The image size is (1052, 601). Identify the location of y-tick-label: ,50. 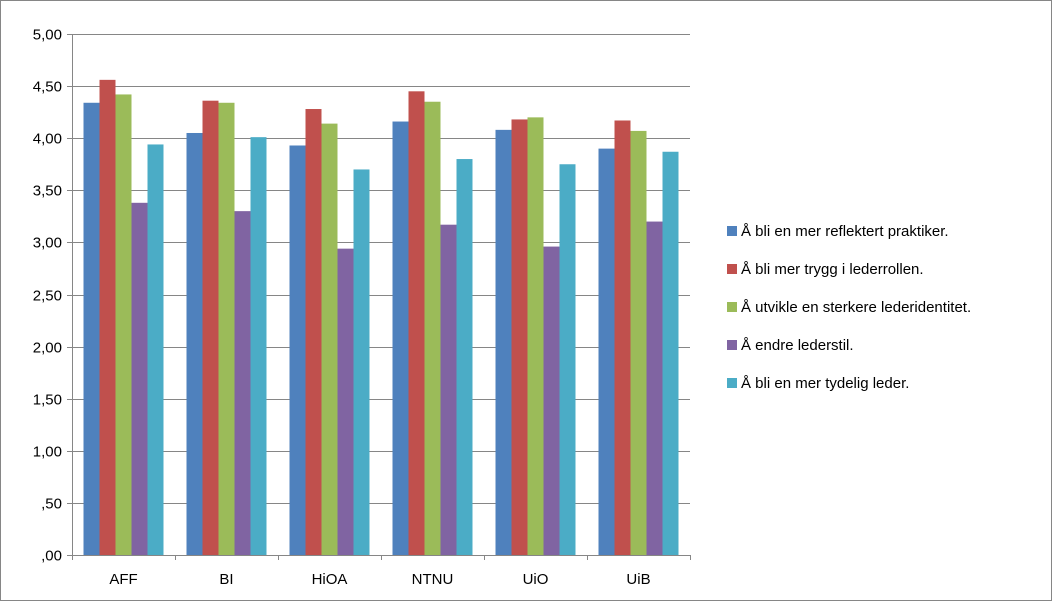
(51, 504).